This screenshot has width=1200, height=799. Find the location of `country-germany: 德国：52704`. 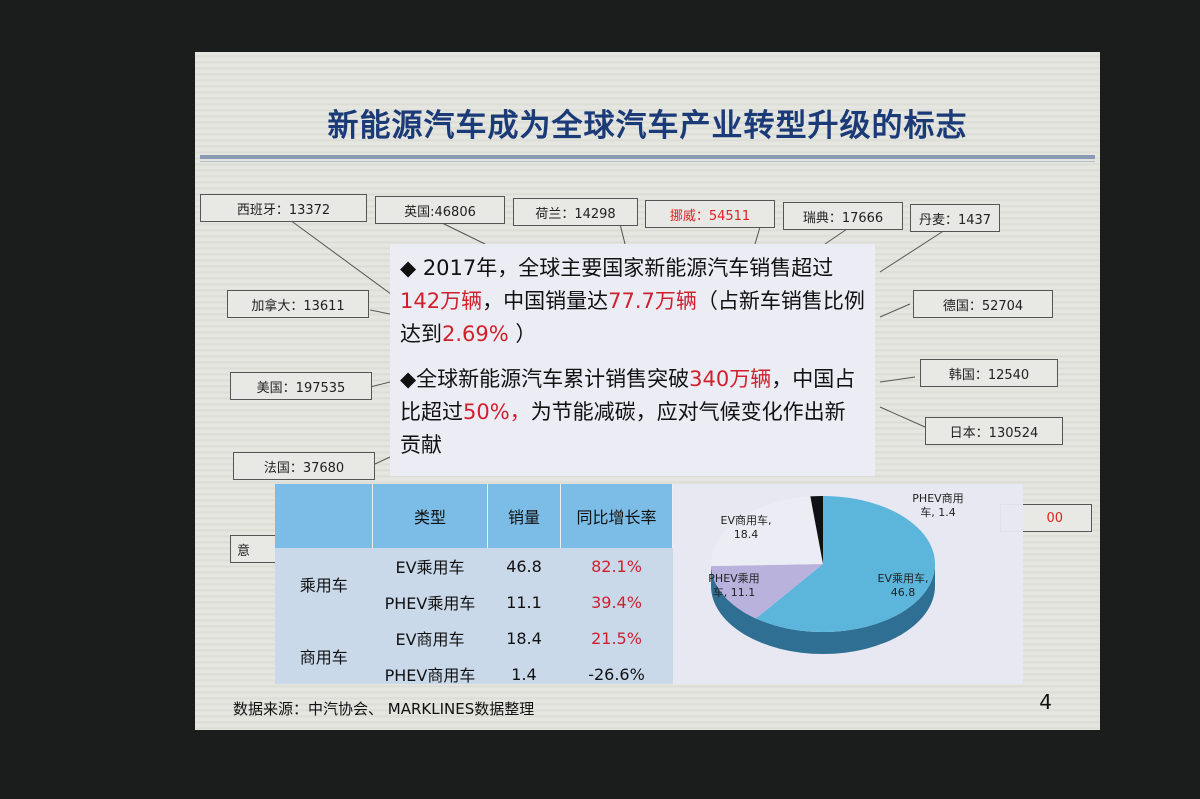

country-germany: 德国：52704 is located at coordinates (983, 304).